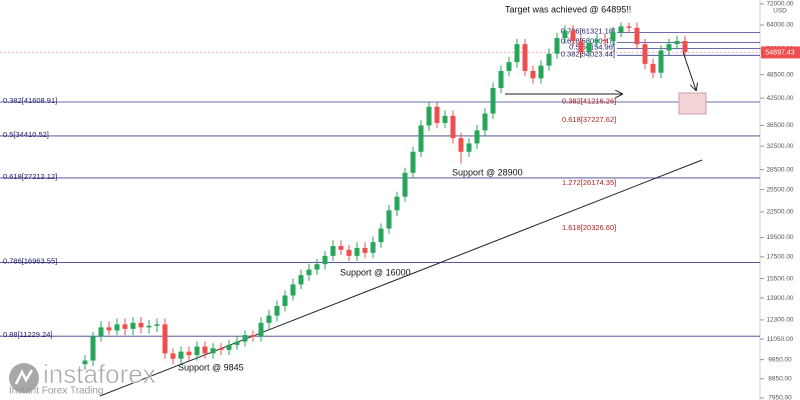 The height and width of the screenshot is (400, 800). Describe the element at coordinates (779, 212) in the screenshot. I see `y-tick-label: 22500.00` at that location.